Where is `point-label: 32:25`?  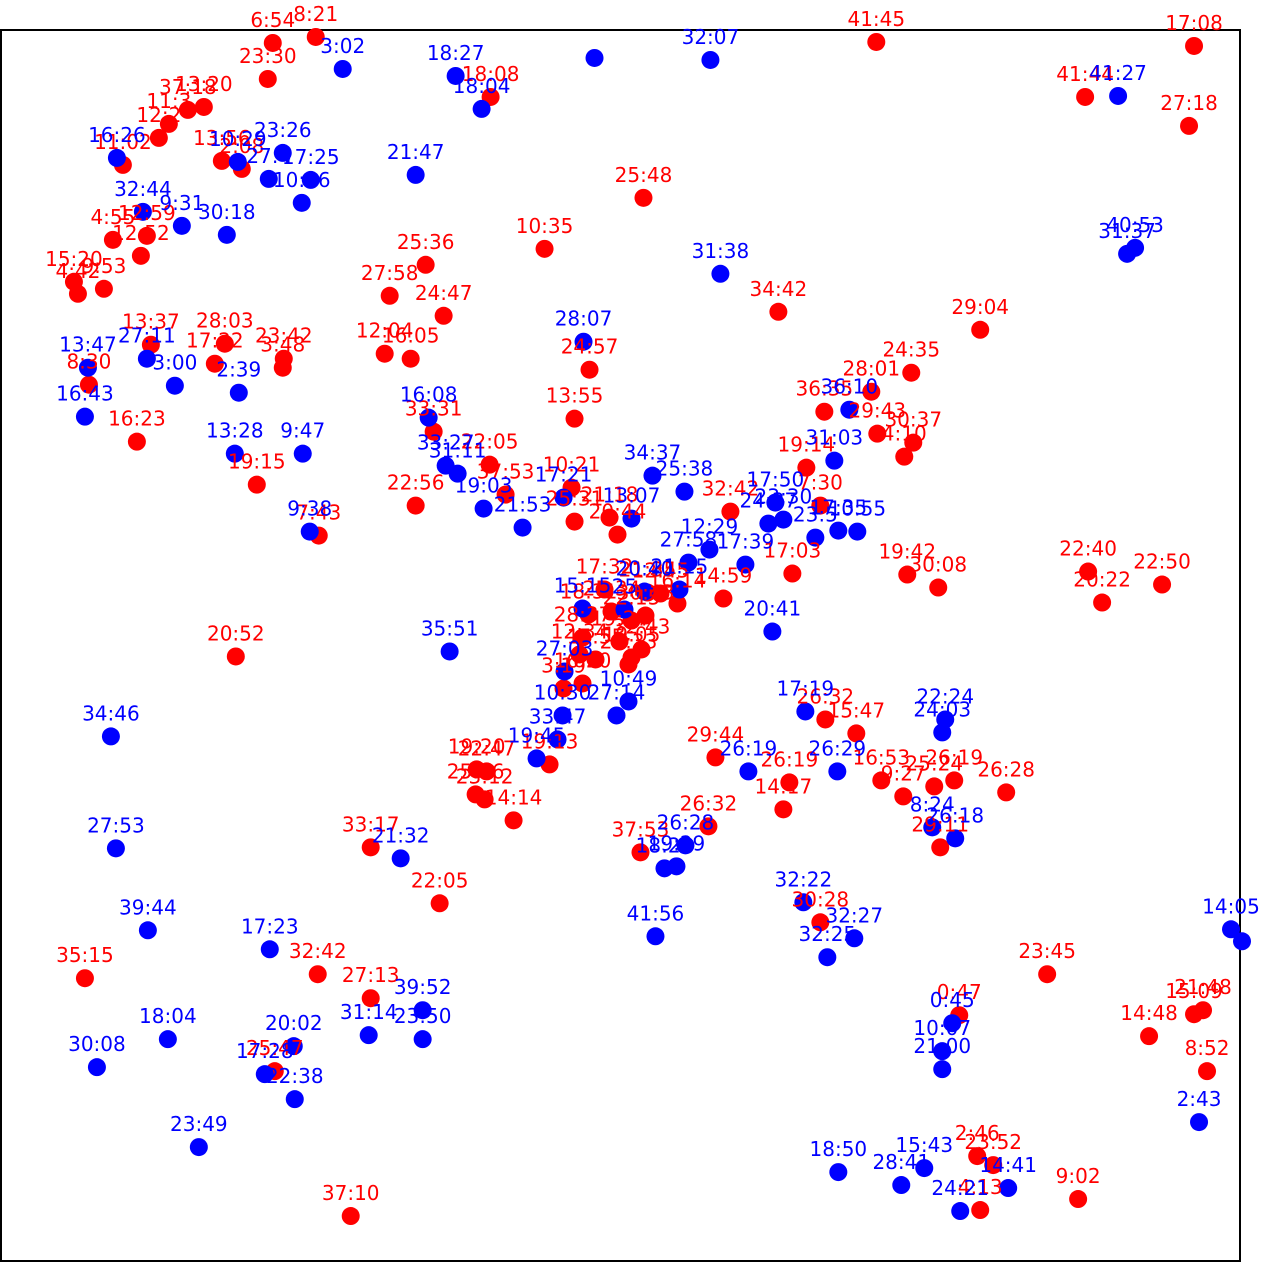 point-label: 32:25 is located at coordinates (828, 934).